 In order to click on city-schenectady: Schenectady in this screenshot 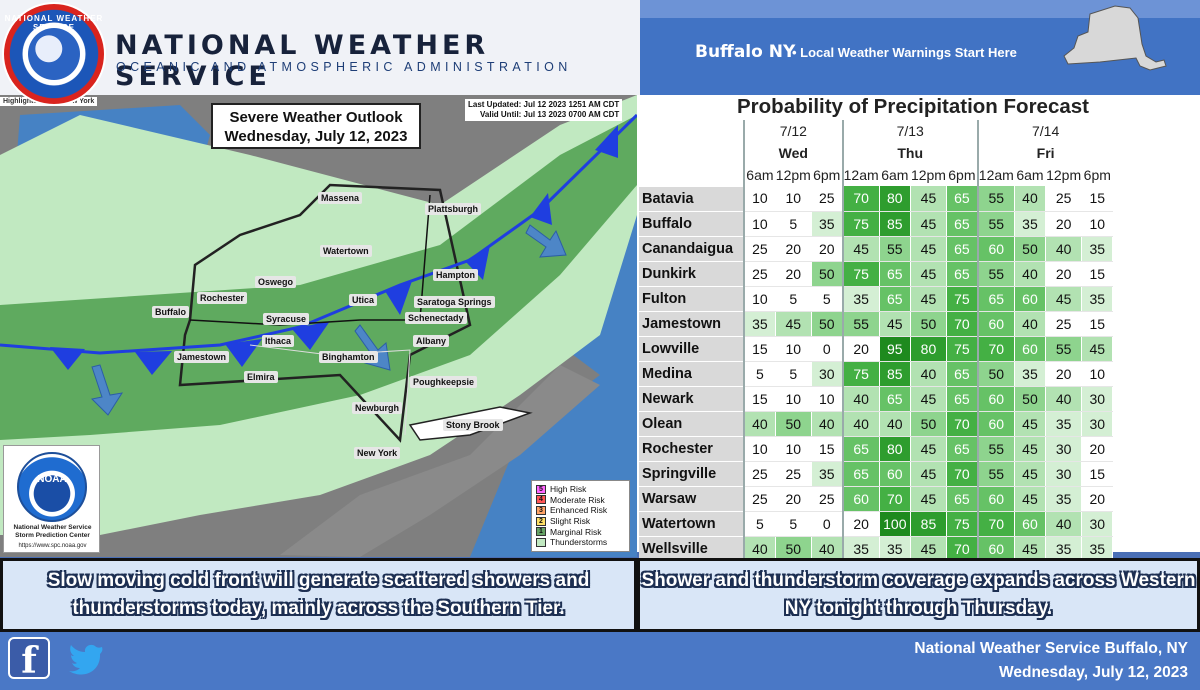, I will do `click(436, 318)`.